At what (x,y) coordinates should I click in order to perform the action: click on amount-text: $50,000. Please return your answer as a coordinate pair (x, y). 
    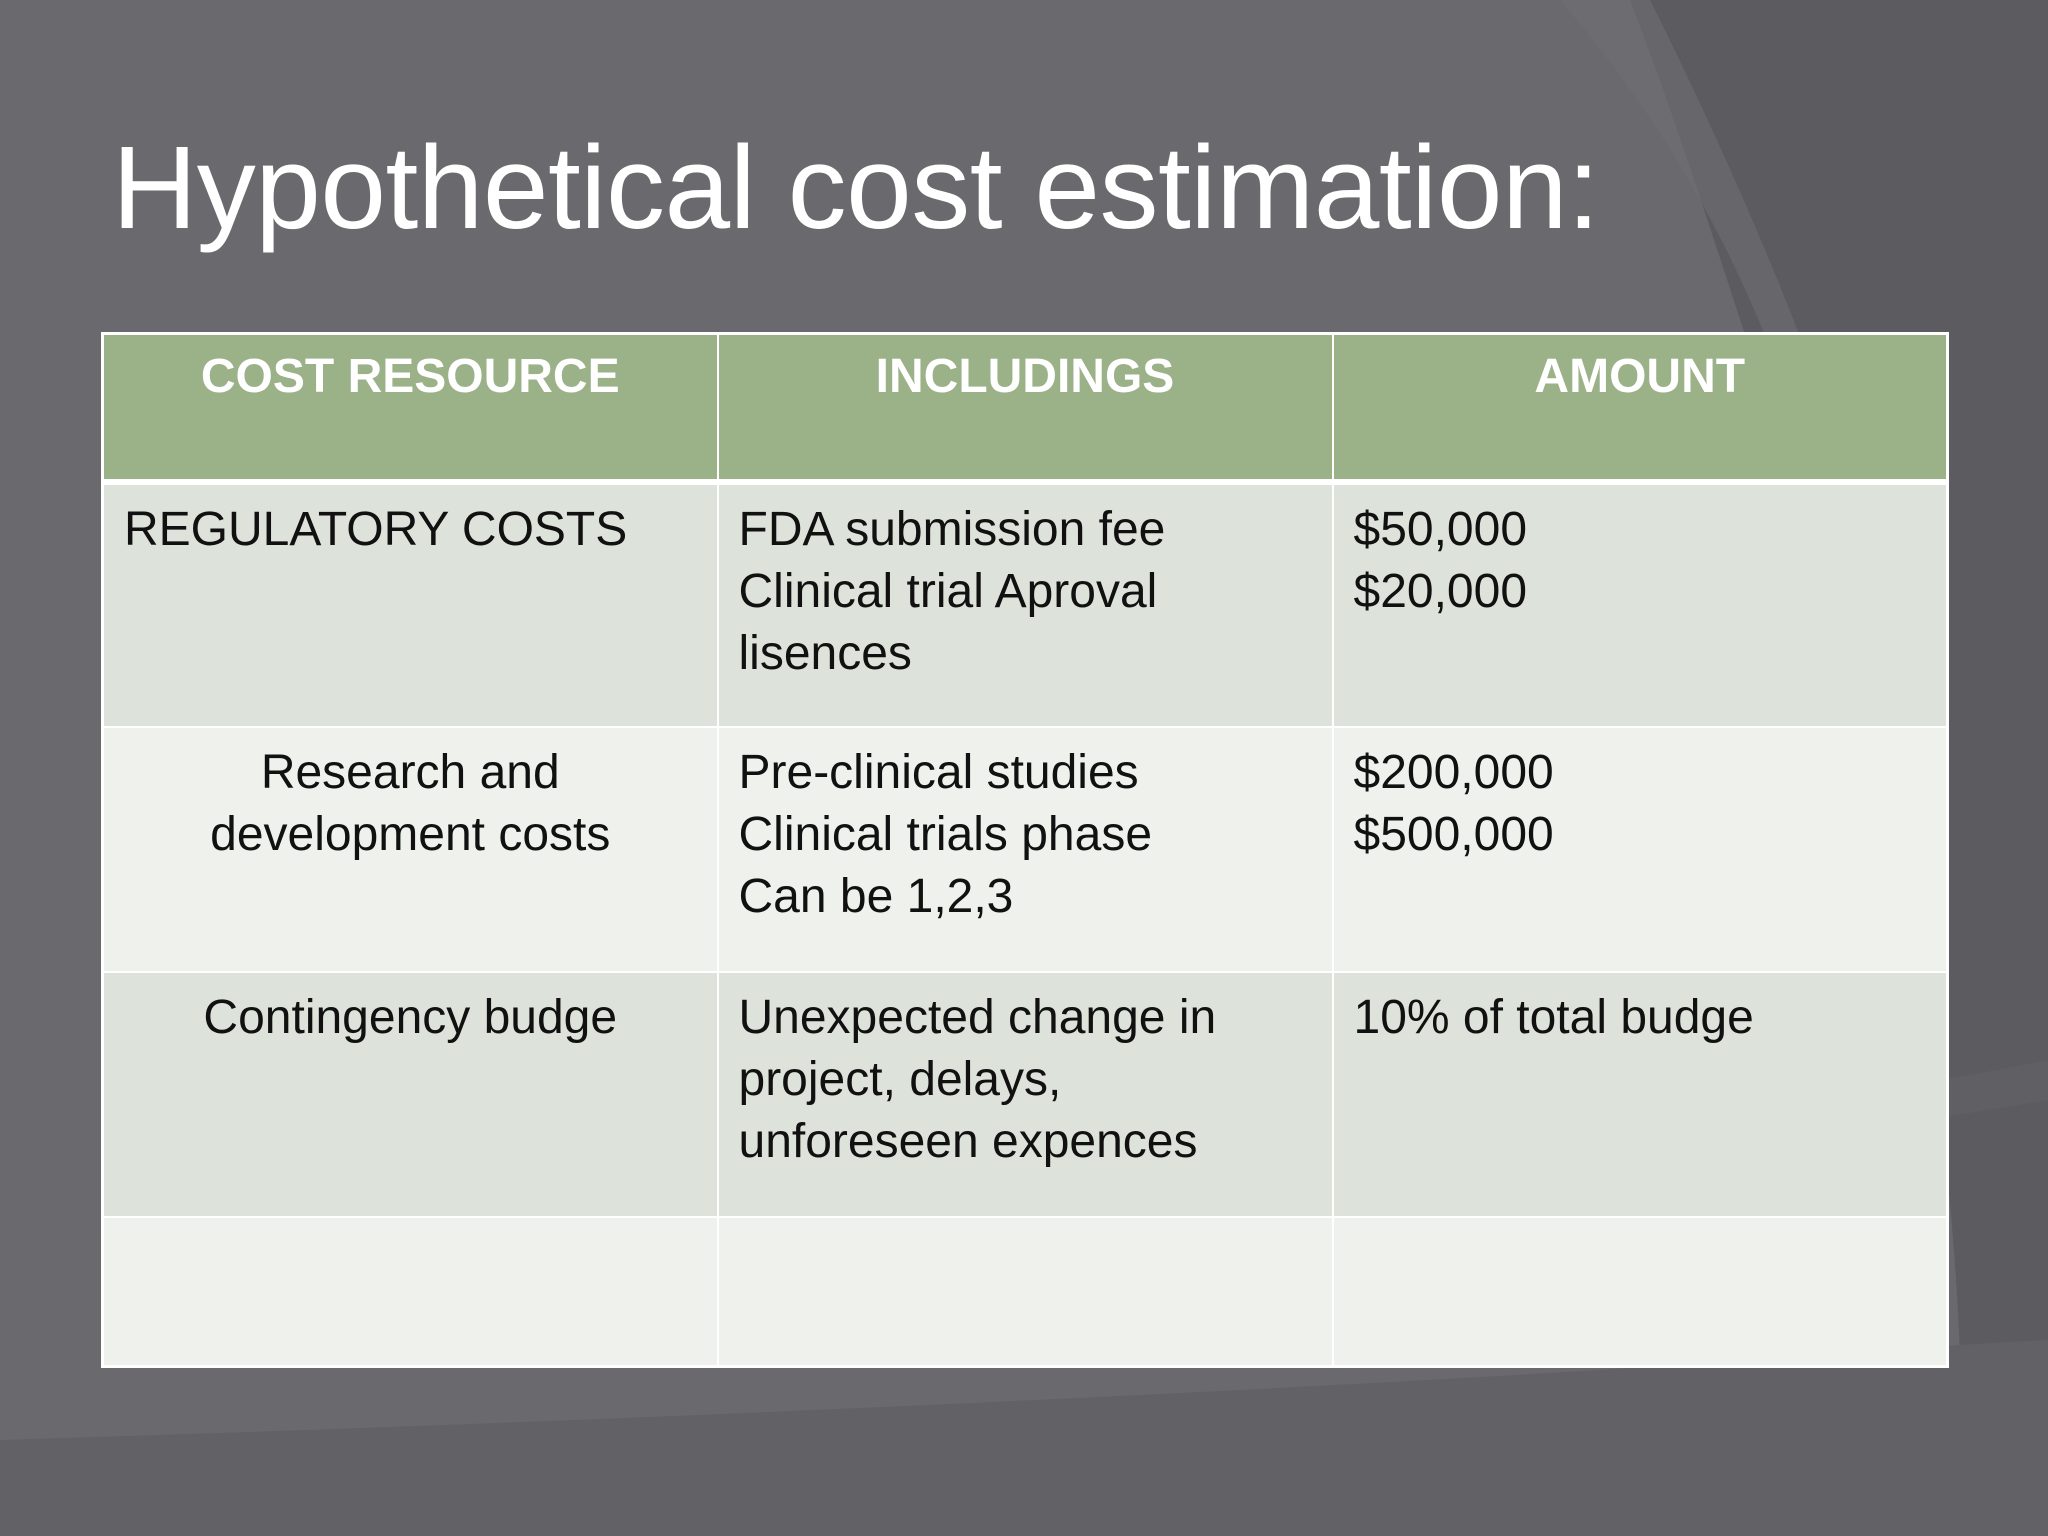
    Looking at the image, I should click on (1440, 529).